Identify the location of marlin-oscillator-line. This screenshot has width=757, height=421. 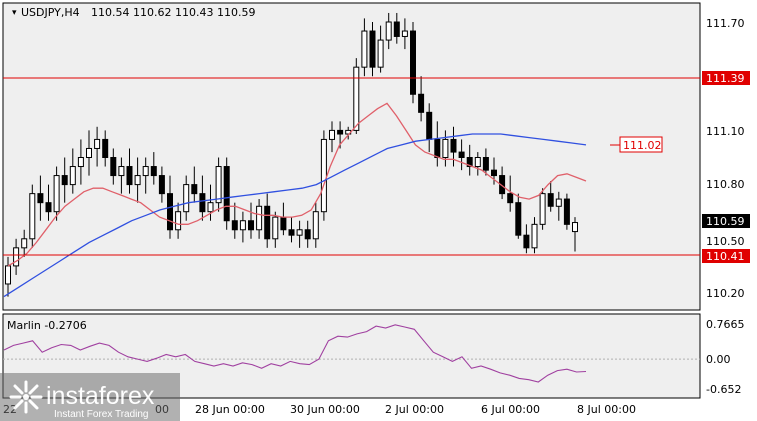
(295, 353).